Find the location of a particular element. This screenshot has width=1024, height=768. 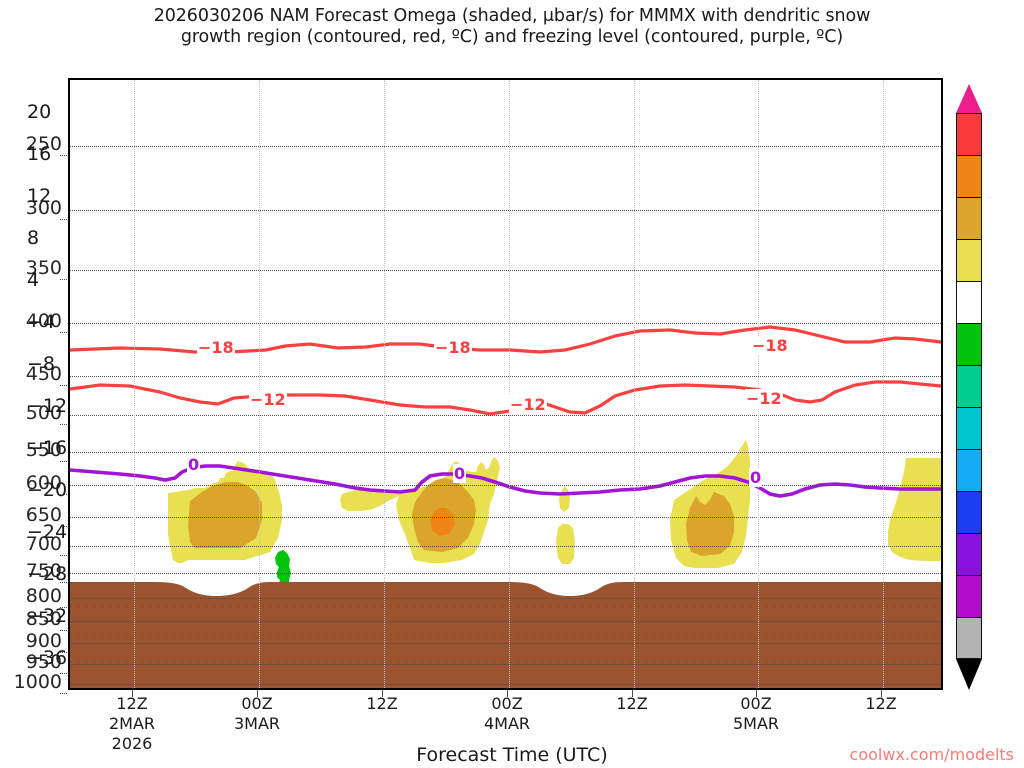

omega-shade-8-plume1 is located at coordinates (225, 515).